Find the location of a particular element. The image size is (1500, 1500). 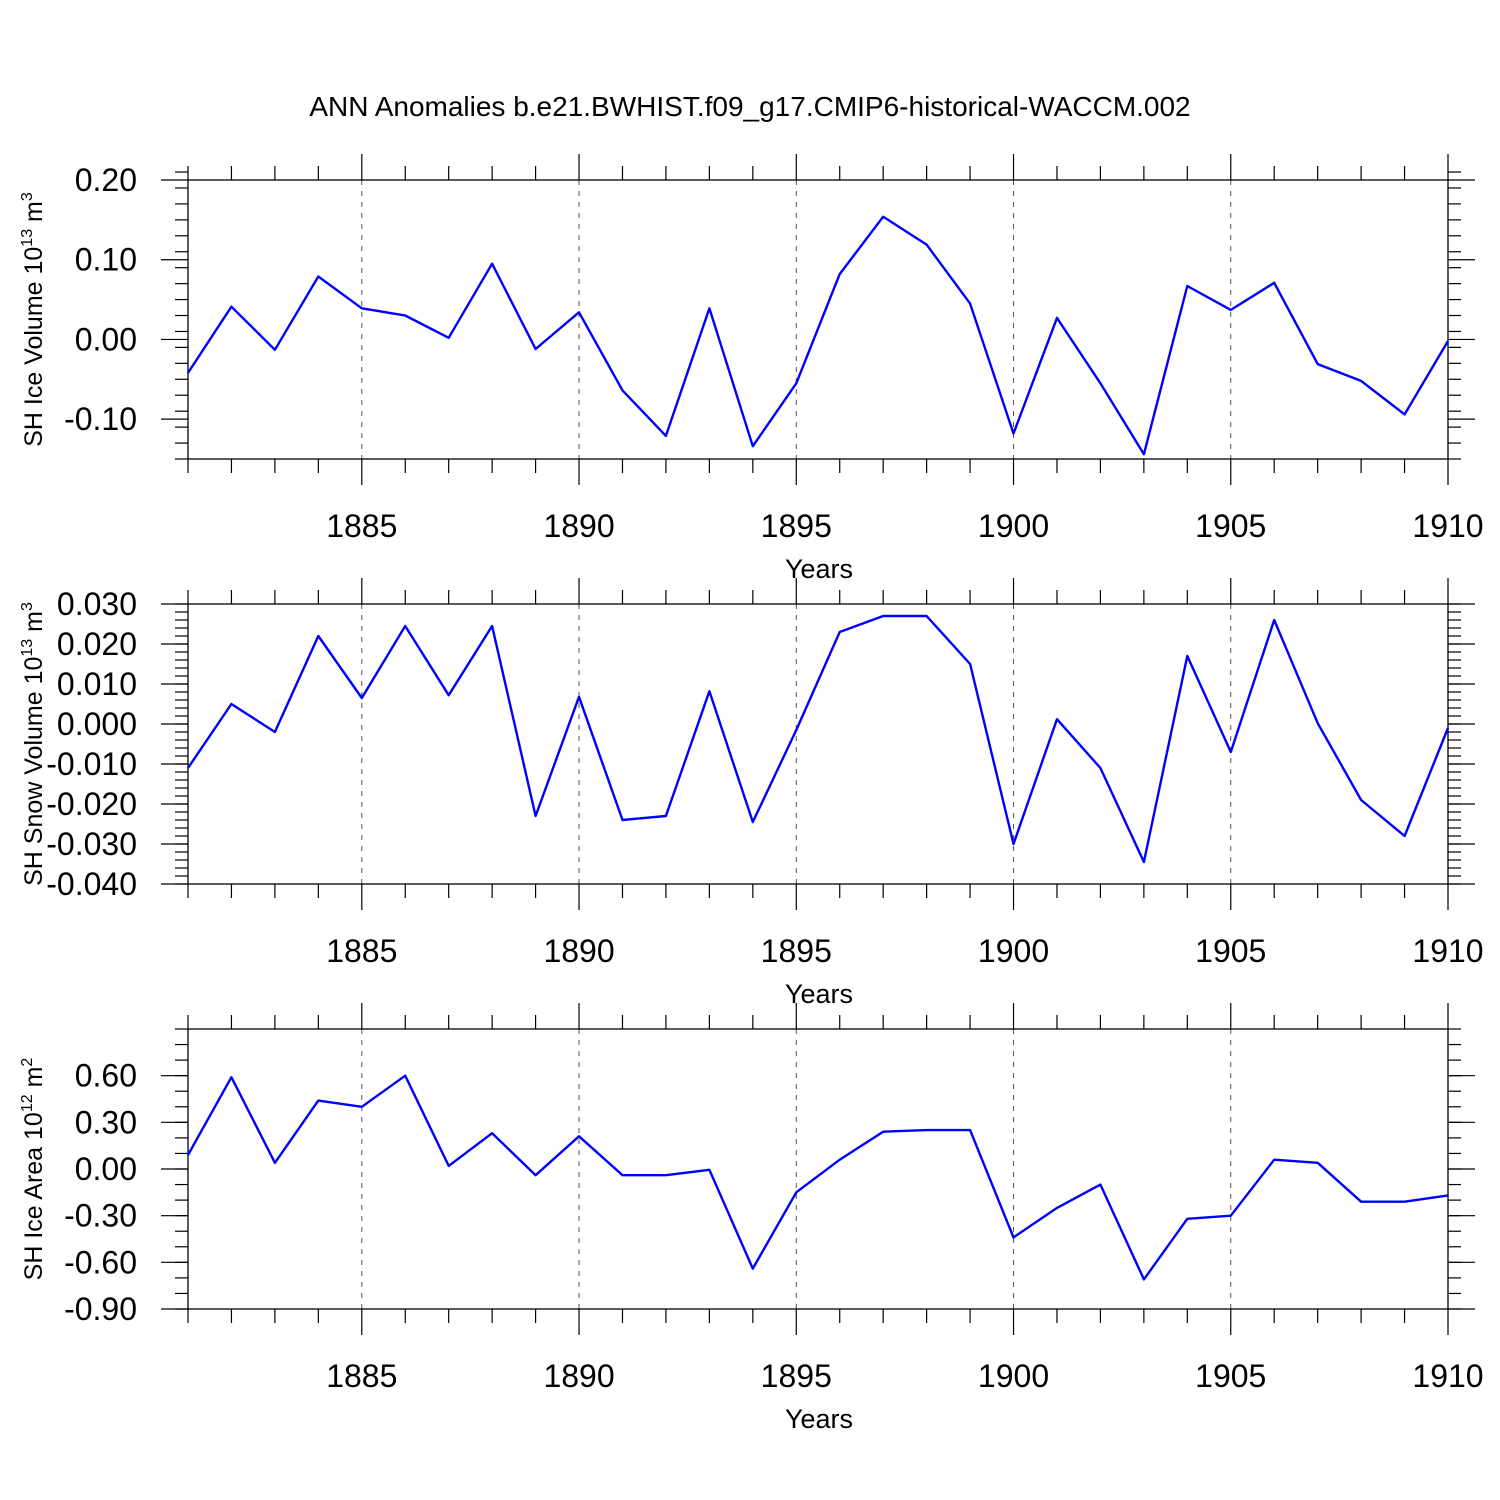

y-tick-label: 0.10 is located at coordinates (106, 260).